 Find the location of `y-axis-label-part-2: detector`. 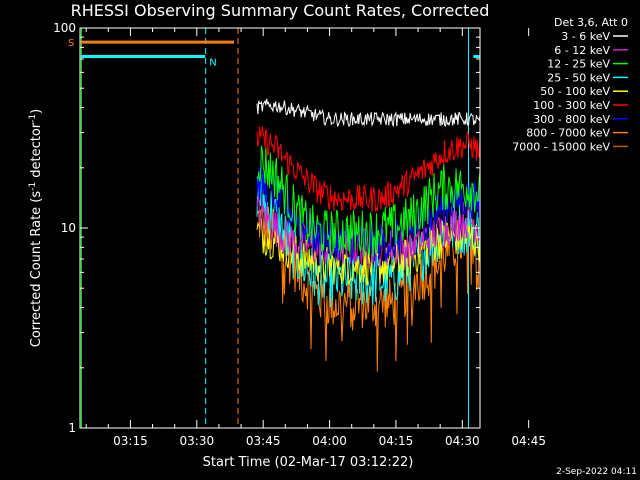

y-axis-label-part-2: detector is located at coordinates (36, 152).